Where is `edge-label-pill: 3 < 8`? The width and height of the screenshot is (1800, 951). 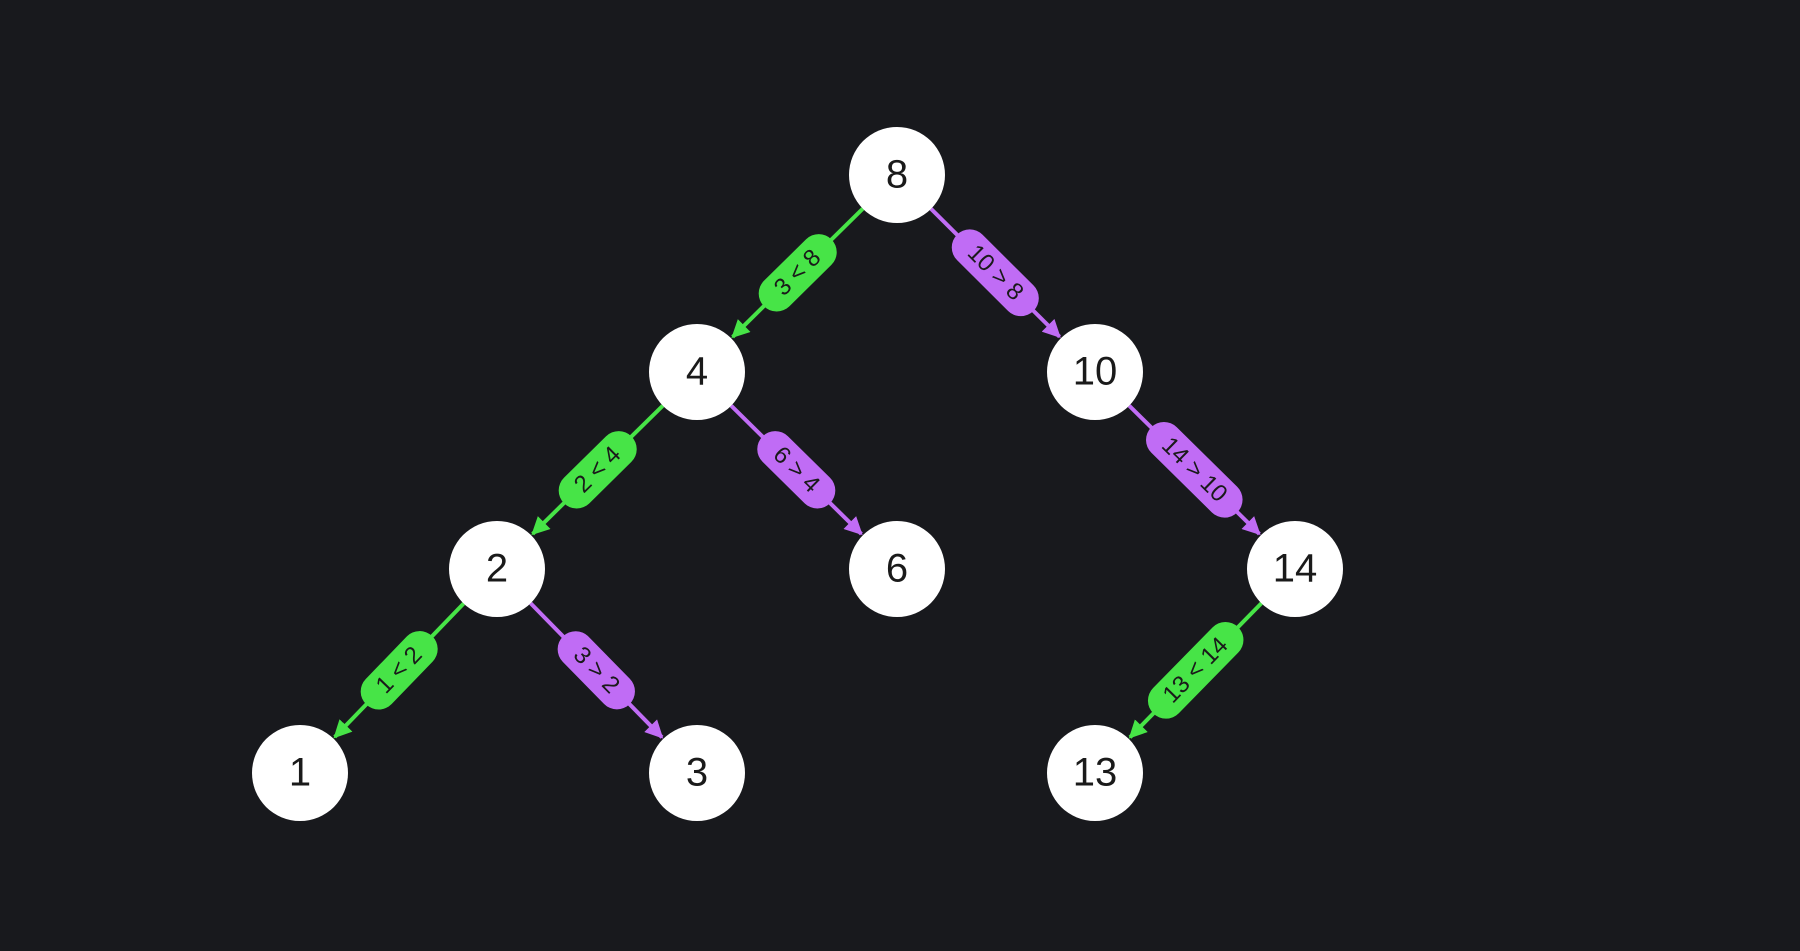
edge-label-pill: 3 < 8 is located at coordinates (797, 273).